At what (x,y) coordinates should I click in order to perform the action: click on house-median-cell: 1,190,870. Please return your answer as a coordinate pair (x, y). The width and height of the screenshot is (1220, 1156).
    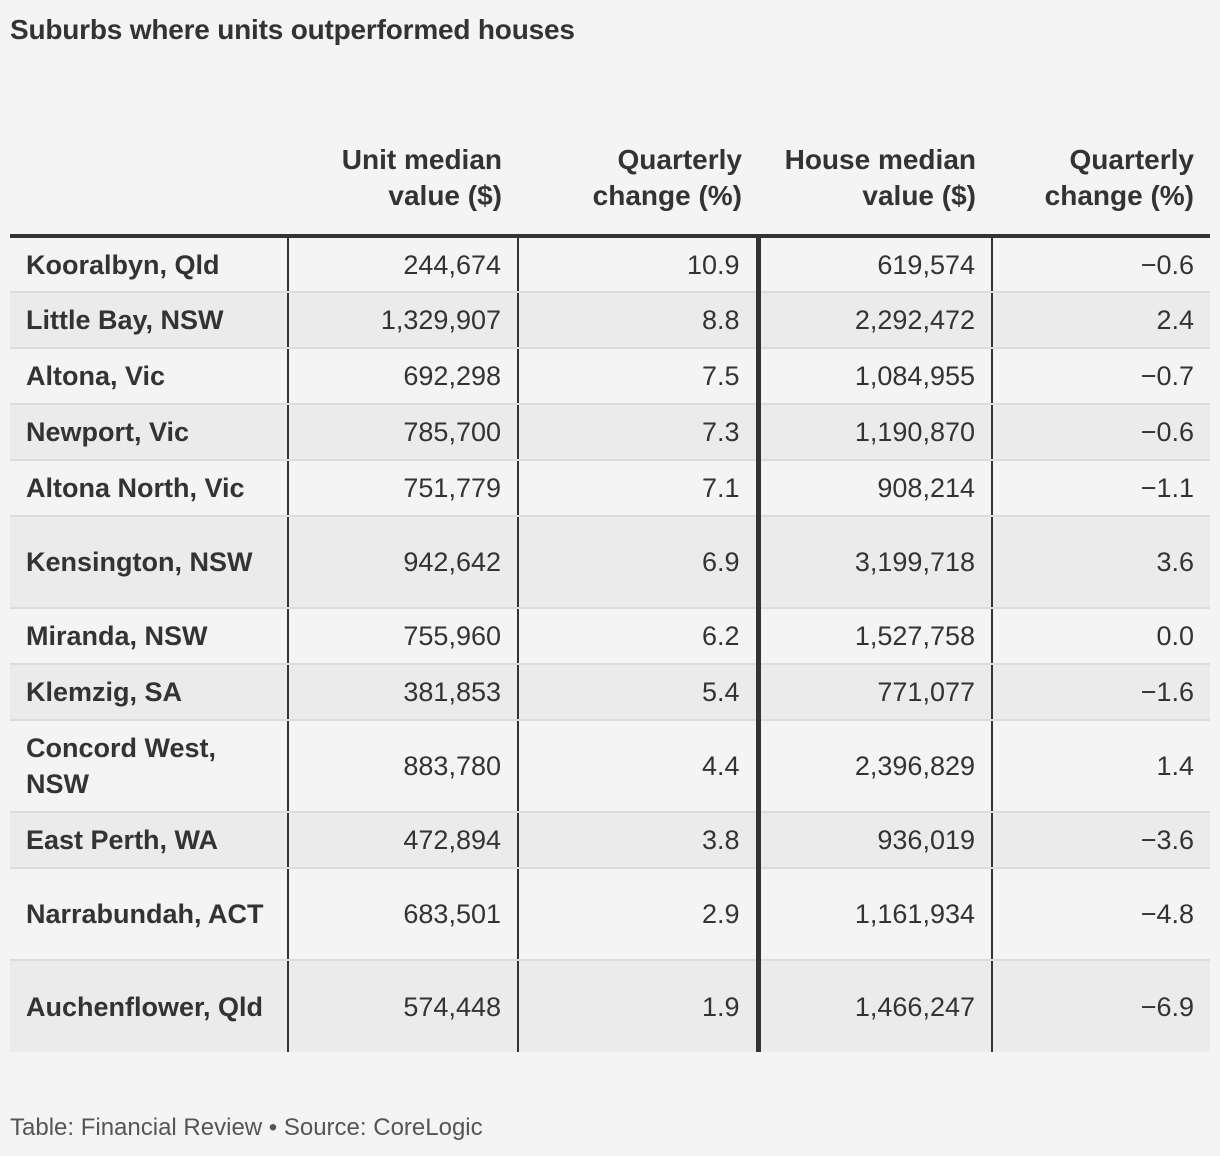
    Looking at the image, I should click on (873, 432).